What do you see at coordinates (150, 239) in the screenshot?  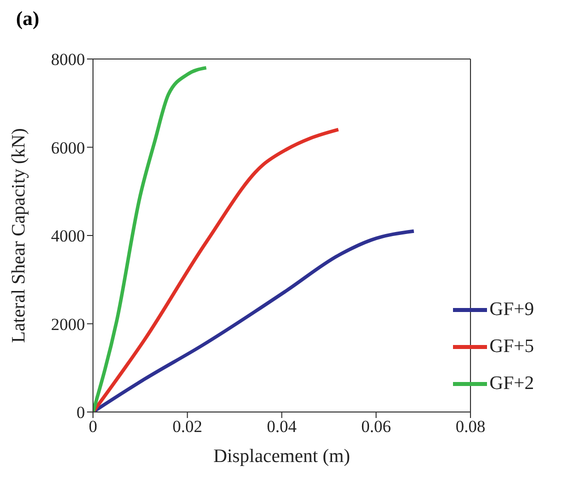 I see `line-series` at bounding box center [150, 239].